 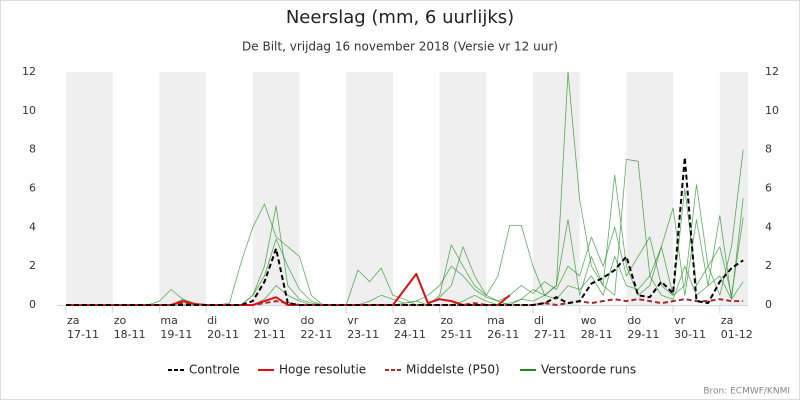 I want to click on y-tick-label: 6, so click(x=32, y=188).